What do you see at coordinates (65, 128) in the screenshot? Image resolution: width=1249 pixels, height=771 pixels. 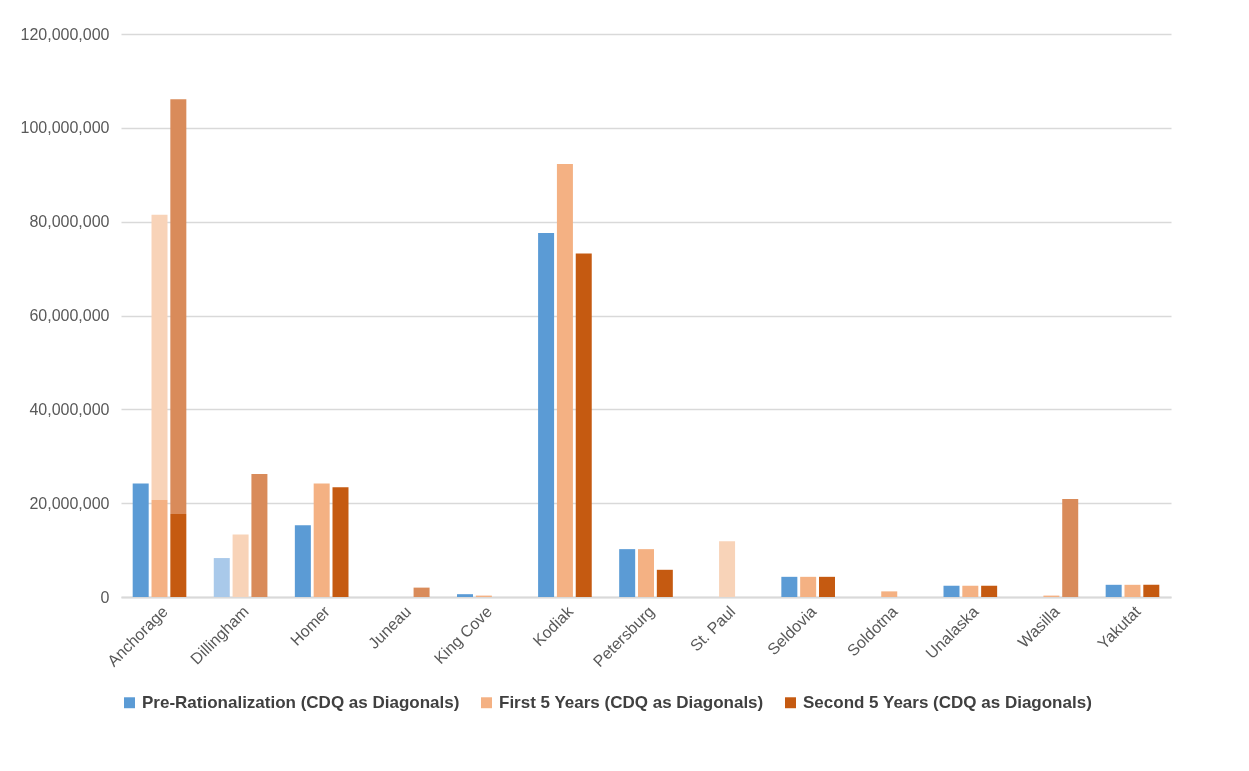 I see `y-tick-label: 100,000,000` at bounding box center [65, 128].